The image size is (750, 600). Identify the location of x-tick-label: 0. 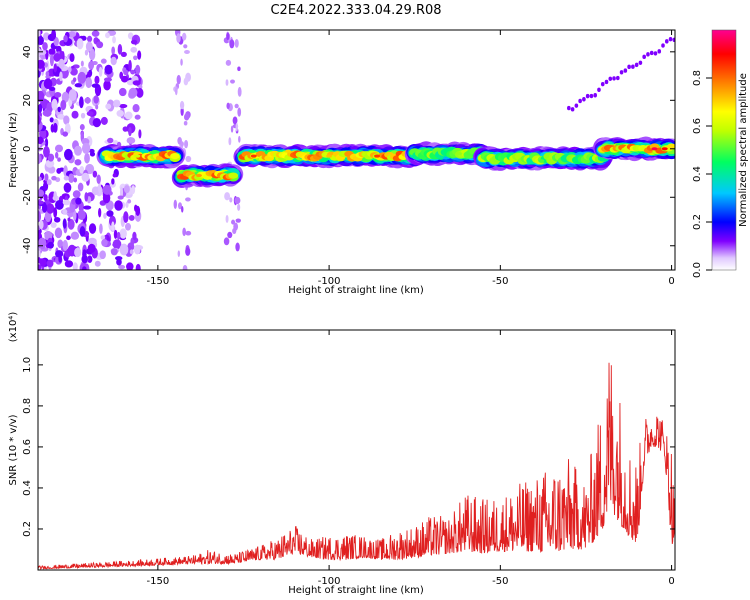
(671, 581).